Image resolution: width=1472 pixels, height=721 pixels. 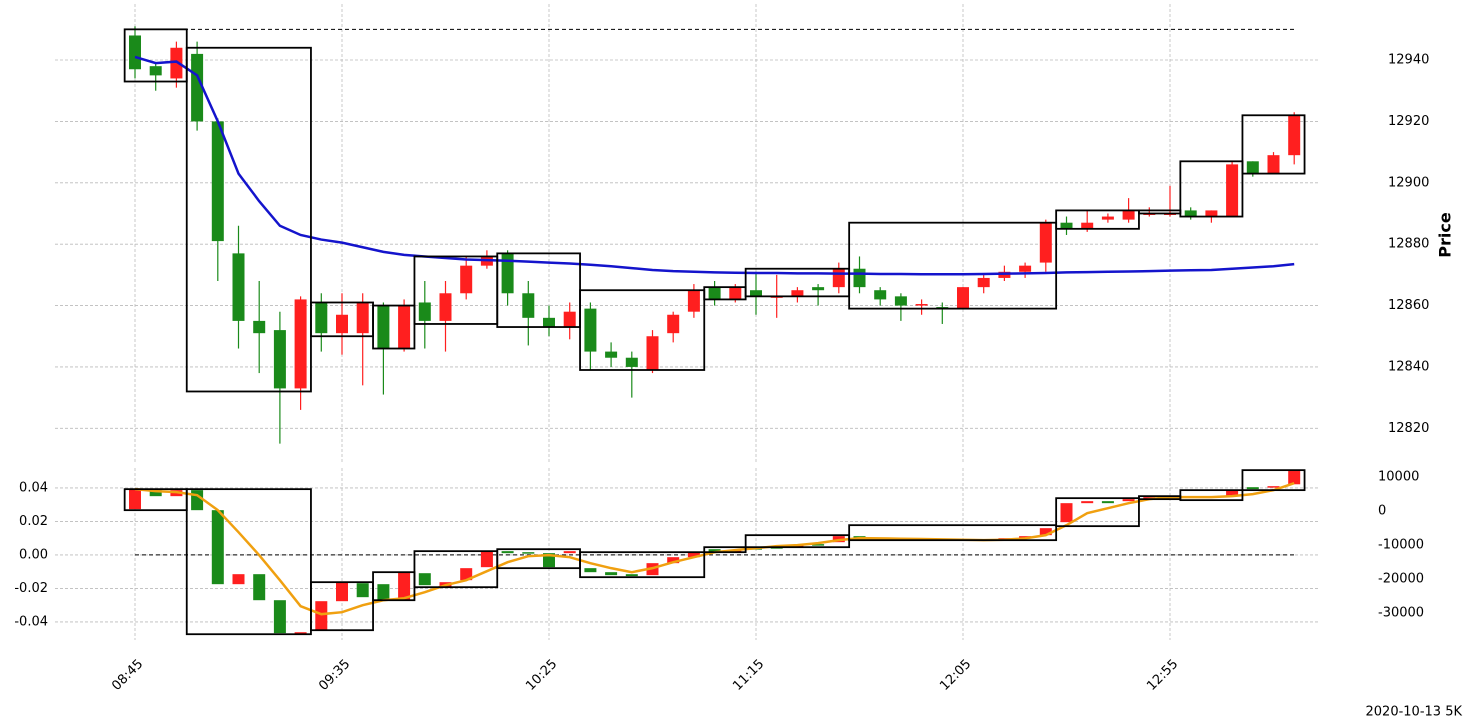 I want to click on x-tick-label: 11:15, so click(x=748, y=675).